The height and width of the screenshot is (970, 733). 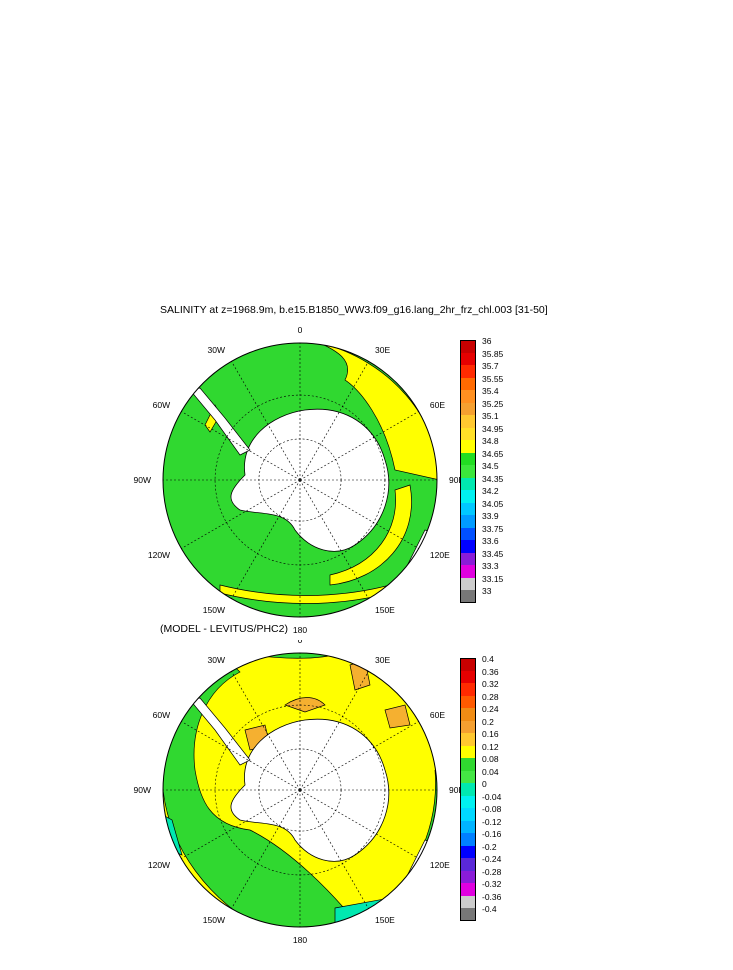 I want to click on colorbar-label: 33.45, so click(x=493, y=553).